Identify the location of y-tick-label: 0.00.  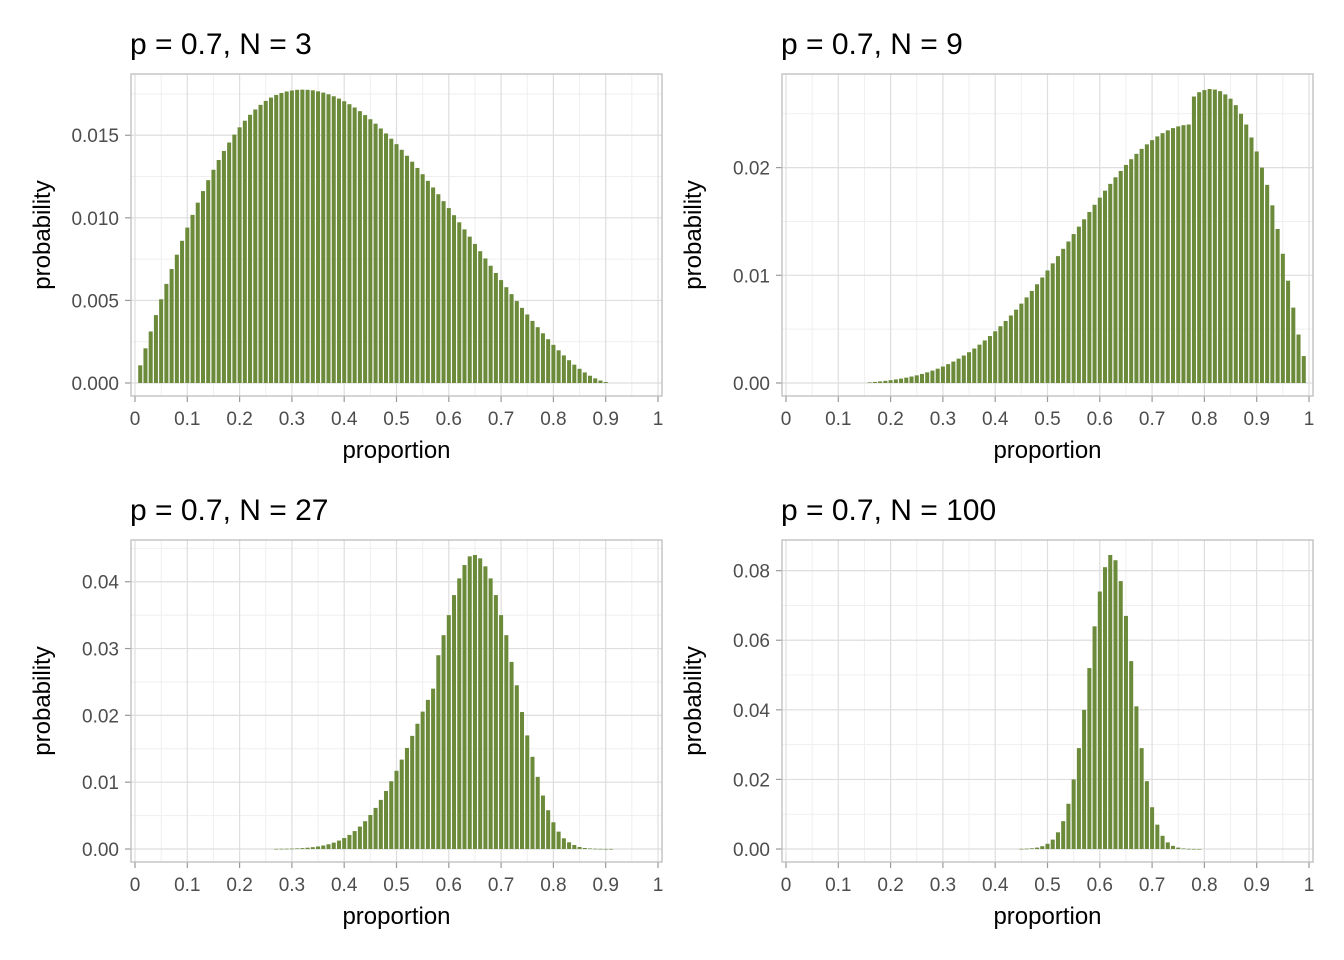
(100, 850).